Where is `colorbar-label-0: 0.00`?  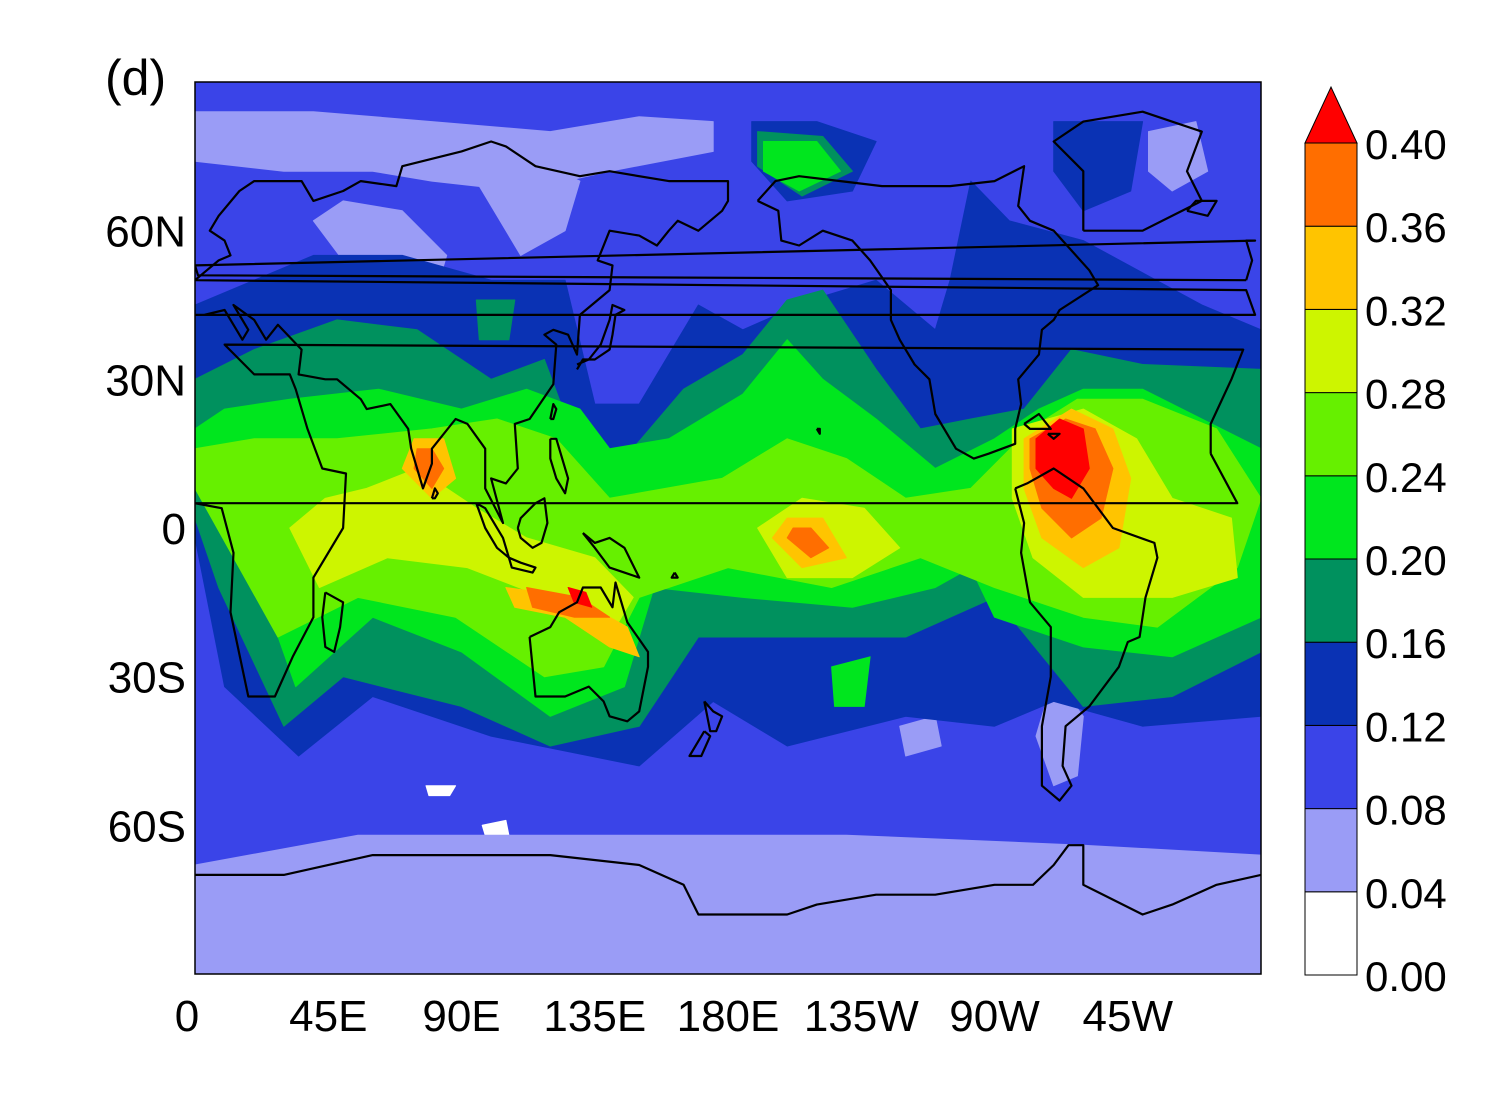
colorbar-label-0: 0.00 is located at coordinates (1406, 976).